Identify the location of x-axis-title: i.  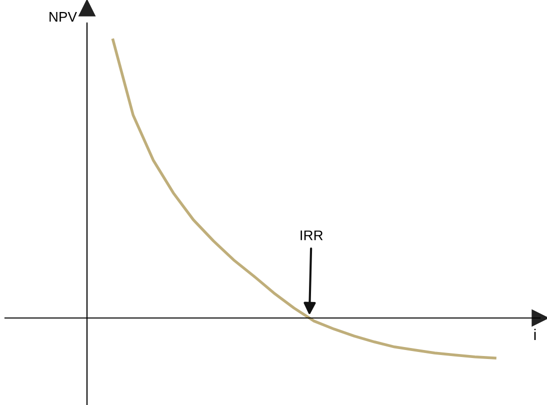
(535, 334).